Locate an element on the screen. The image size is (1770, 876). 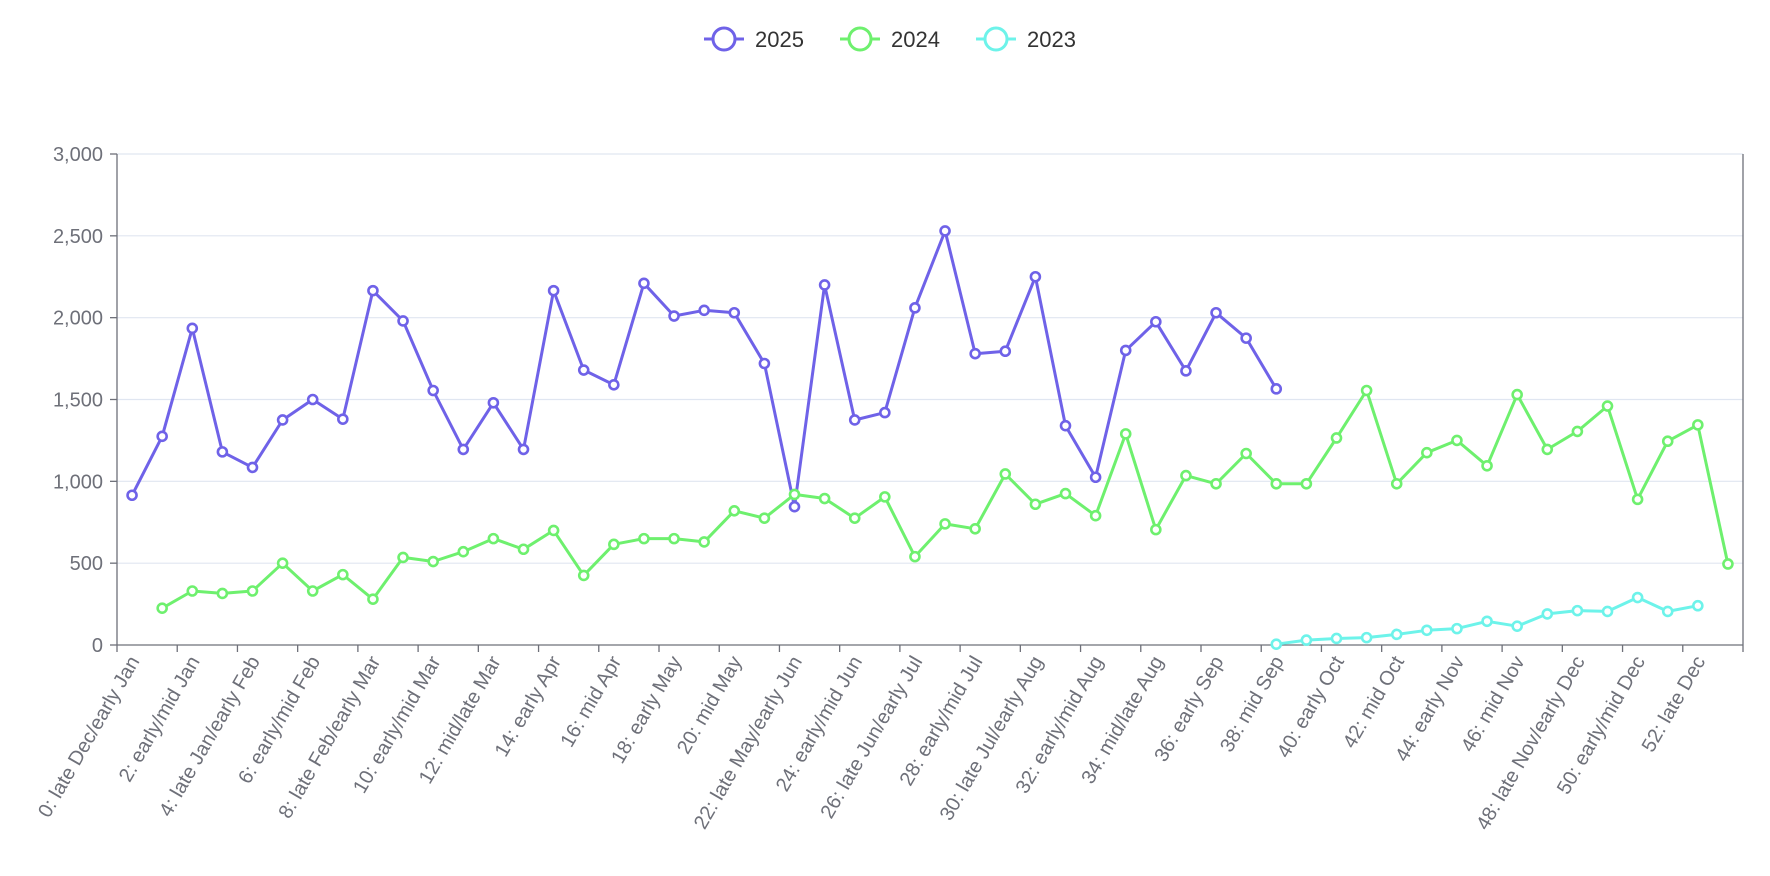
y-tick-label: 2,500 is located at coordinates (78, 237).